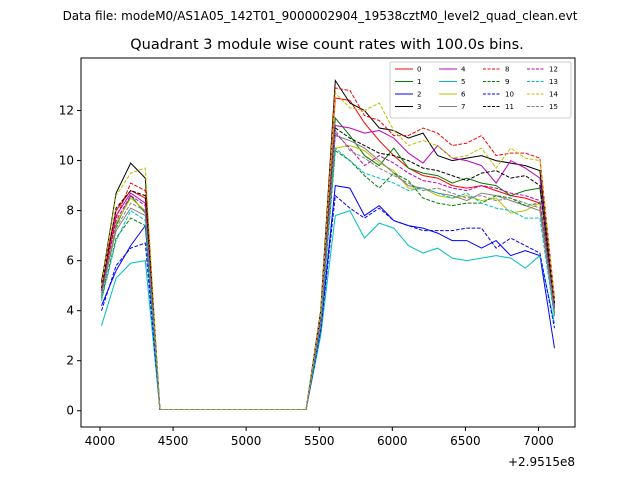  Describe the element at coordinates (507, 82) in the screenshot. I see `legend-label-9: 9` at that location.